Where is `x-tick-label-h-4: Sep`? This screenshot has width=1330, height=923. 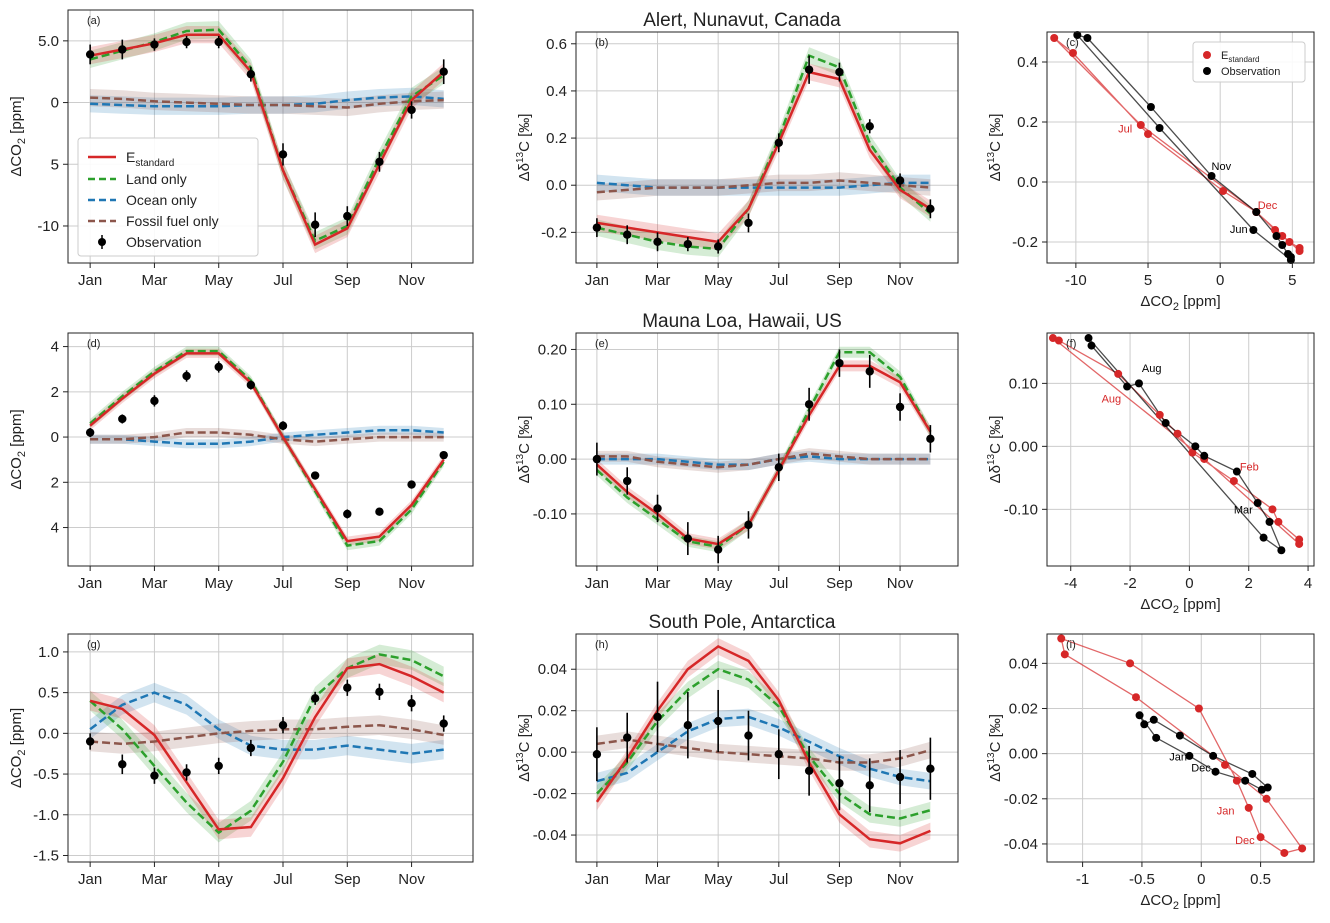
x-tick-label-h-4: Sep is located at coordinates (839, 879).